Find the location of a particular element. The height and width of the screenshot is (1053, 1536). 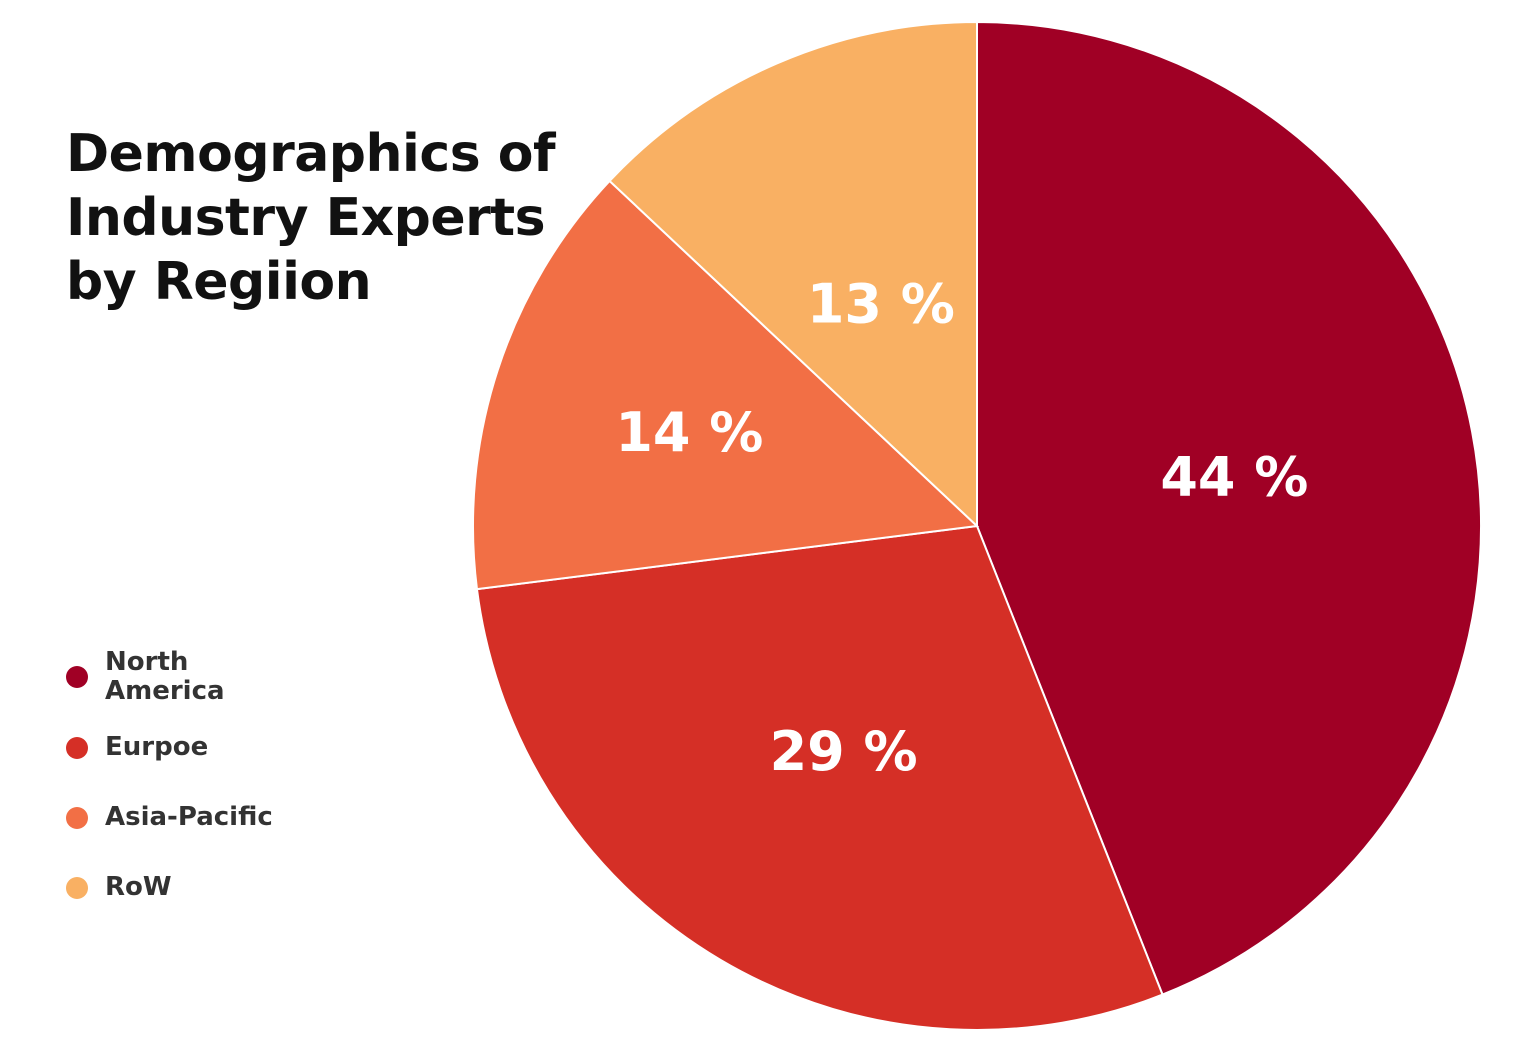

pie-slice-label-eurpoe: 29 % is located at coordinates (844, 751).